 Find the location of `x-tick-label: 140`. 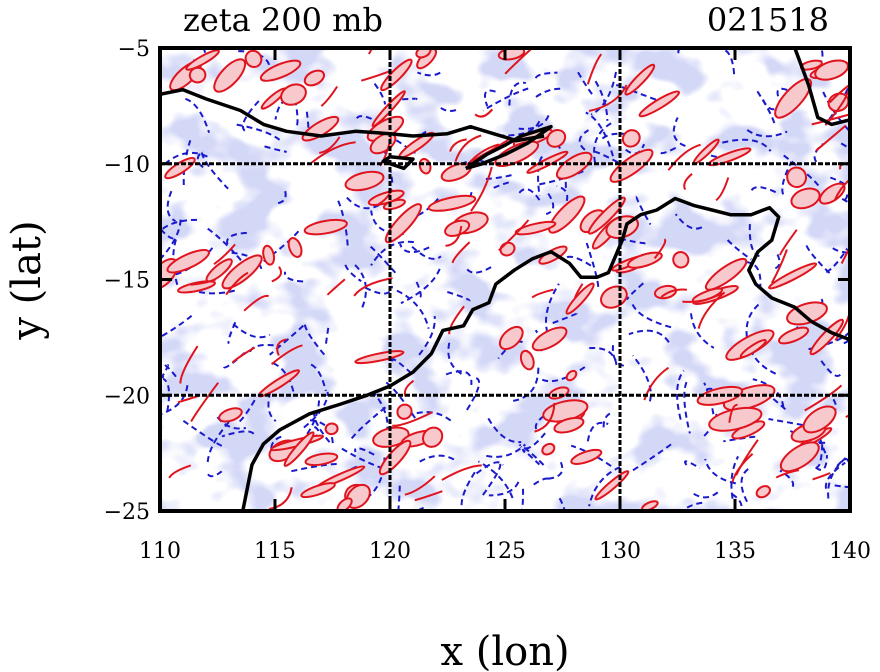

x-tick-label: 140 is located at coordinates (850, 551).